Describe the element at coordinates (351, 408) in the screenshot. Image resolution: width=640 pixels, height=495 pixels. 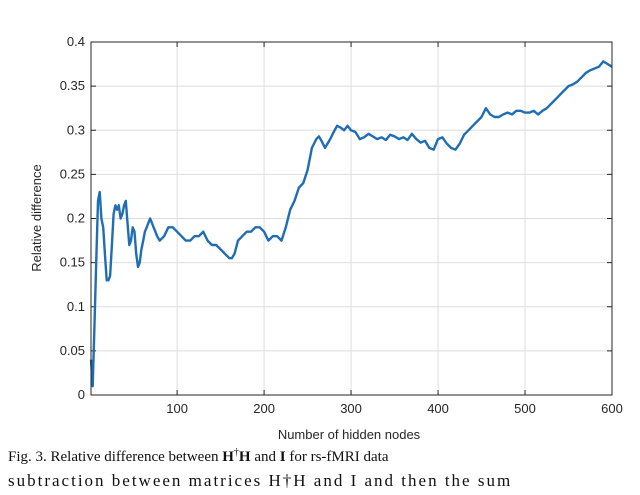
I see `x-tick-label: 300` at that location.